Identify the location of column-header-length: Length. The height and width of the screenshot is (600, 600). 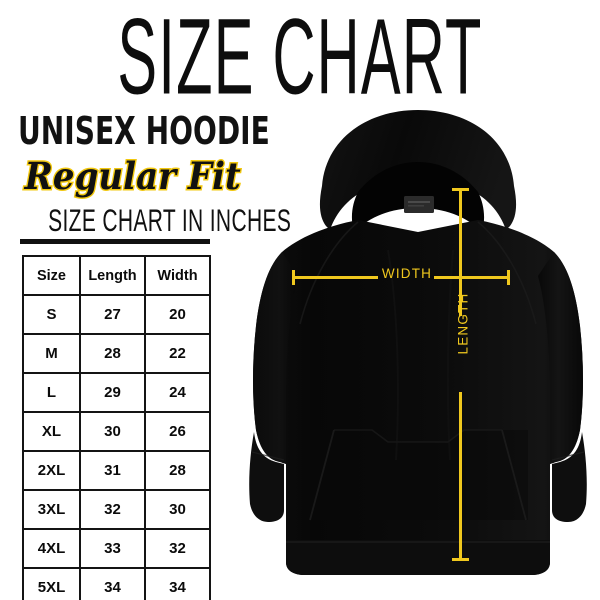
(112, 275).